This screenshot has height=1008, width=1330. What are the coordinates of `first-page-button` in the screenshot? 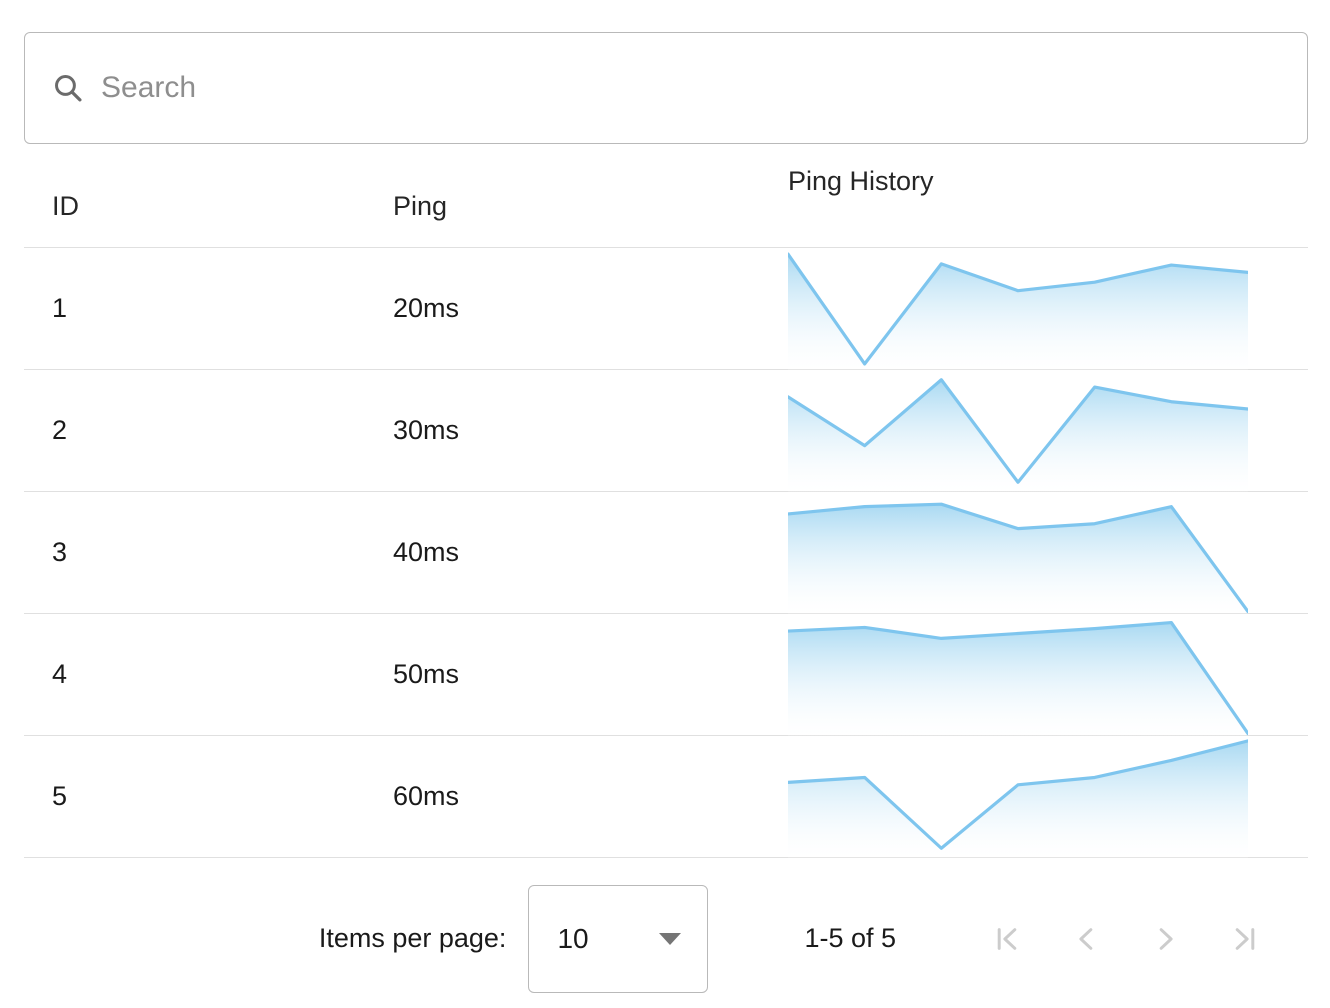 It's located at (1006, 939).